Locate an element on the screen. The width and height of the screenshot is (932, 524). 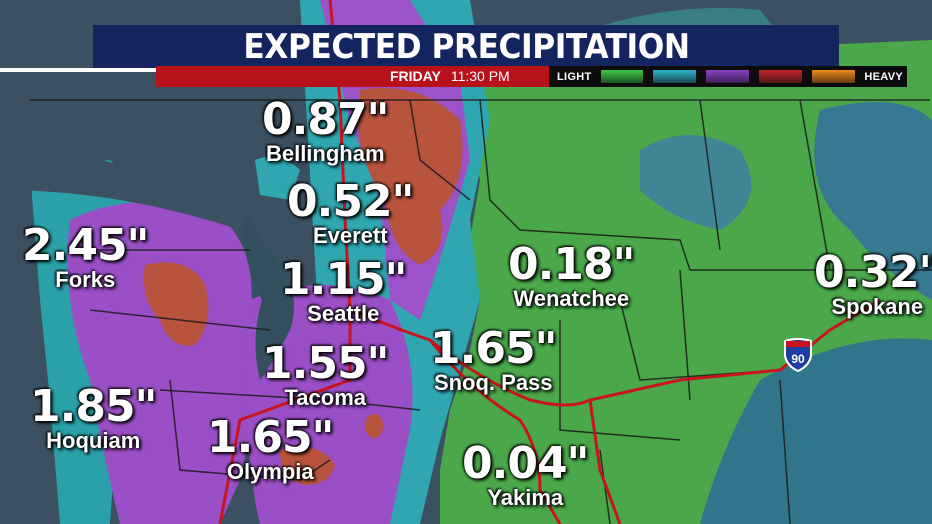
city-name: Yakima is located at coordinates (525, 497).